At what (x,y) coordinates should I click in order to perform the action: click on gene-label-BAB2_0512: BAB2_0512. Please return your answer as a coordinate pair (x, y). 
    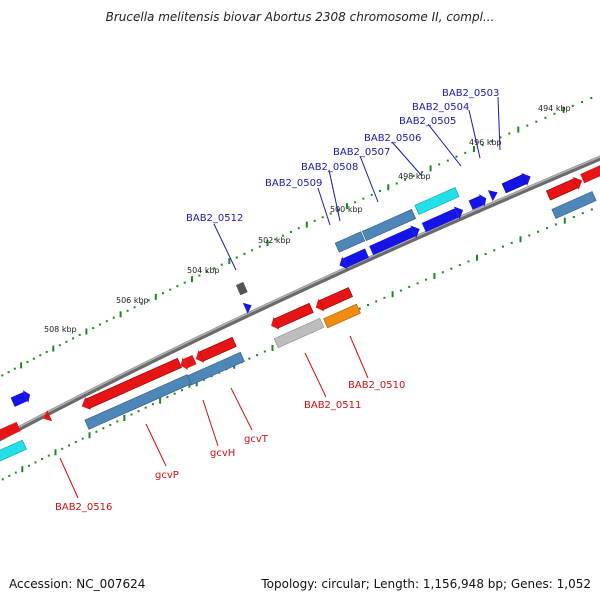
    Looking at the image, I should click on (214, 218).